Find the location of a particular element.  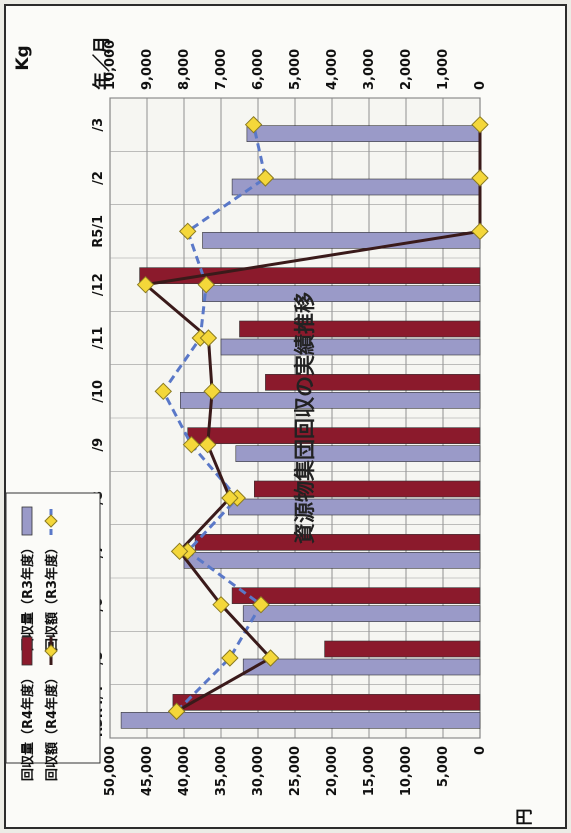

legend-item-r4-bar: 回収量（R4年度） is located at coordinates (28, 708).